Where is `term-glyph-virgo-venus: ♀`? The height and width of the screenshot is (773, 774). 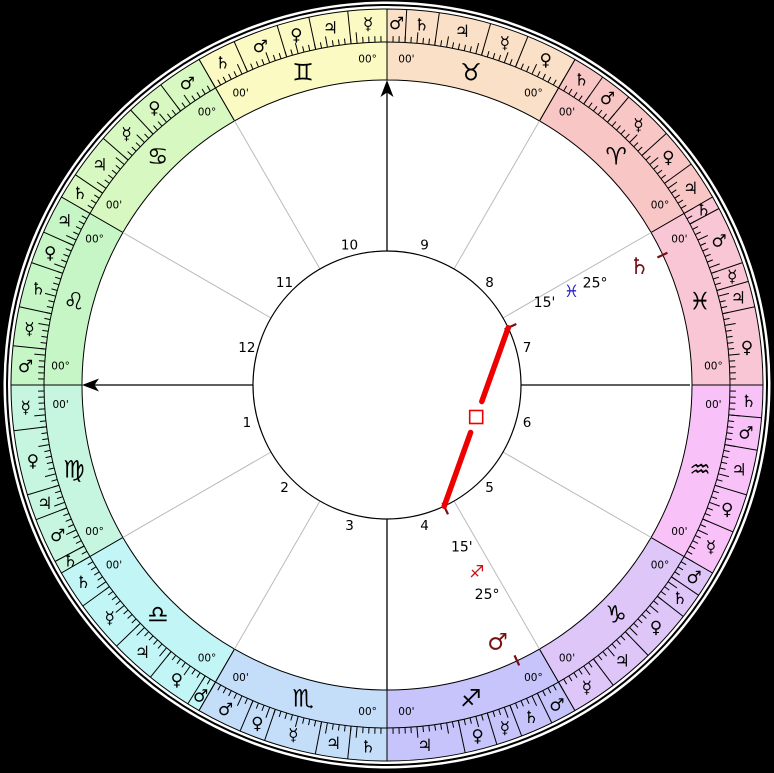 term-glyph-virgo-venus: ♀ is located at coordinates (33, 461).